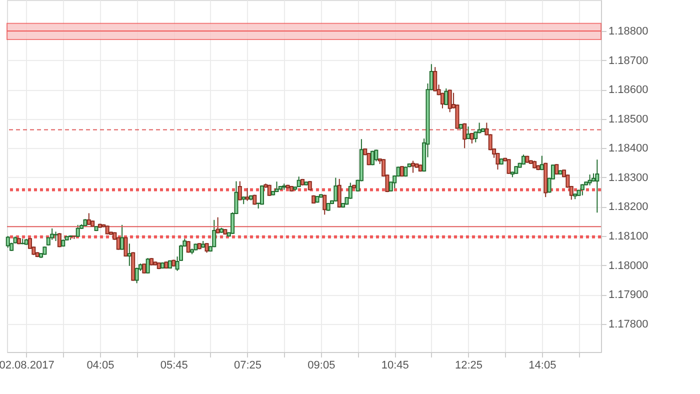 The image size is (700, 394). What do you see at coordinates (27, 366) in the screenshot?
I see `x-tick-label: 02.08.2017` at bounding box center [27, 366].